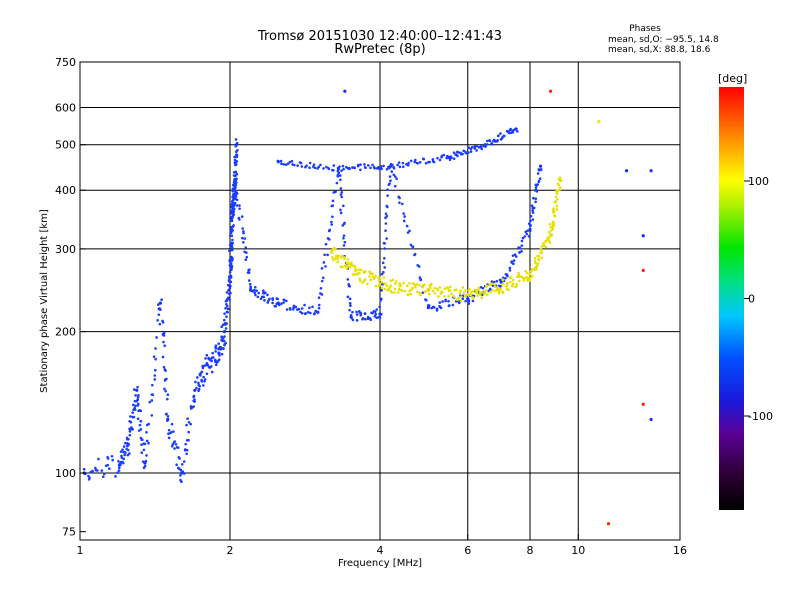  Describe the element at coordinates (65, 62) in the screenshot. I see `y-tick-label: 750` at that location.